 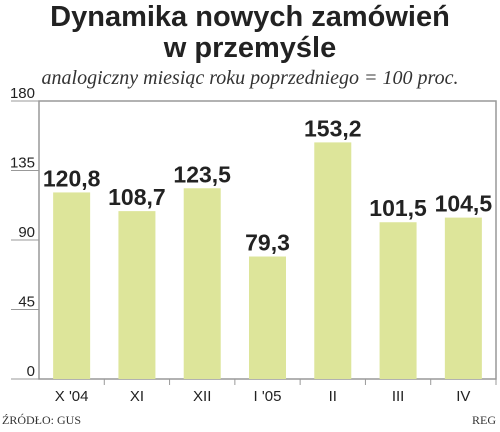 What do you see at coordinates (202, 174) in the screenshot?
I see `value-label-2: 123,5` at bounding box center [202, 174].